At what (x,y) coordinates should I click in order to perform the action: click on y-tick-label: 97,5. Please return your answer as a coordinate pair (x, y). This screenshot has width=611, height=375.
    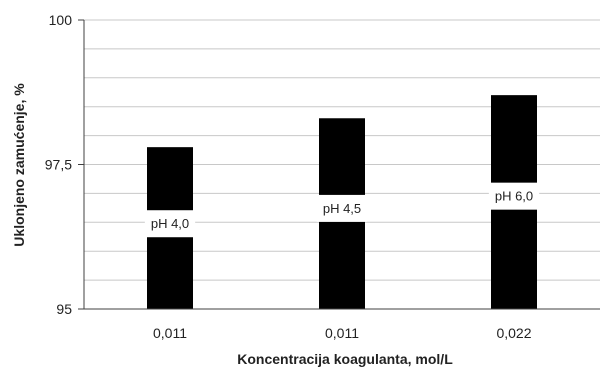
    Looking at the image, I should click on (58, 165).